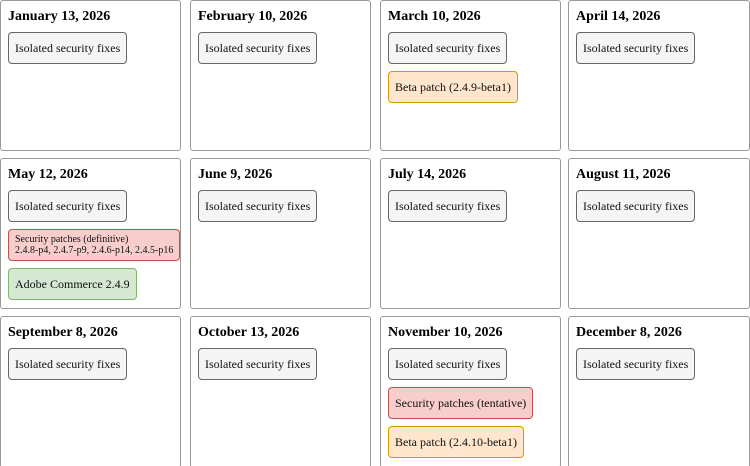 The width and height of the screenshot is (750, 466). What do you see at coordinates (249, 332) in the screenshot?
I see `month-title: October 13, 2026` at bounding box center [249, 332].